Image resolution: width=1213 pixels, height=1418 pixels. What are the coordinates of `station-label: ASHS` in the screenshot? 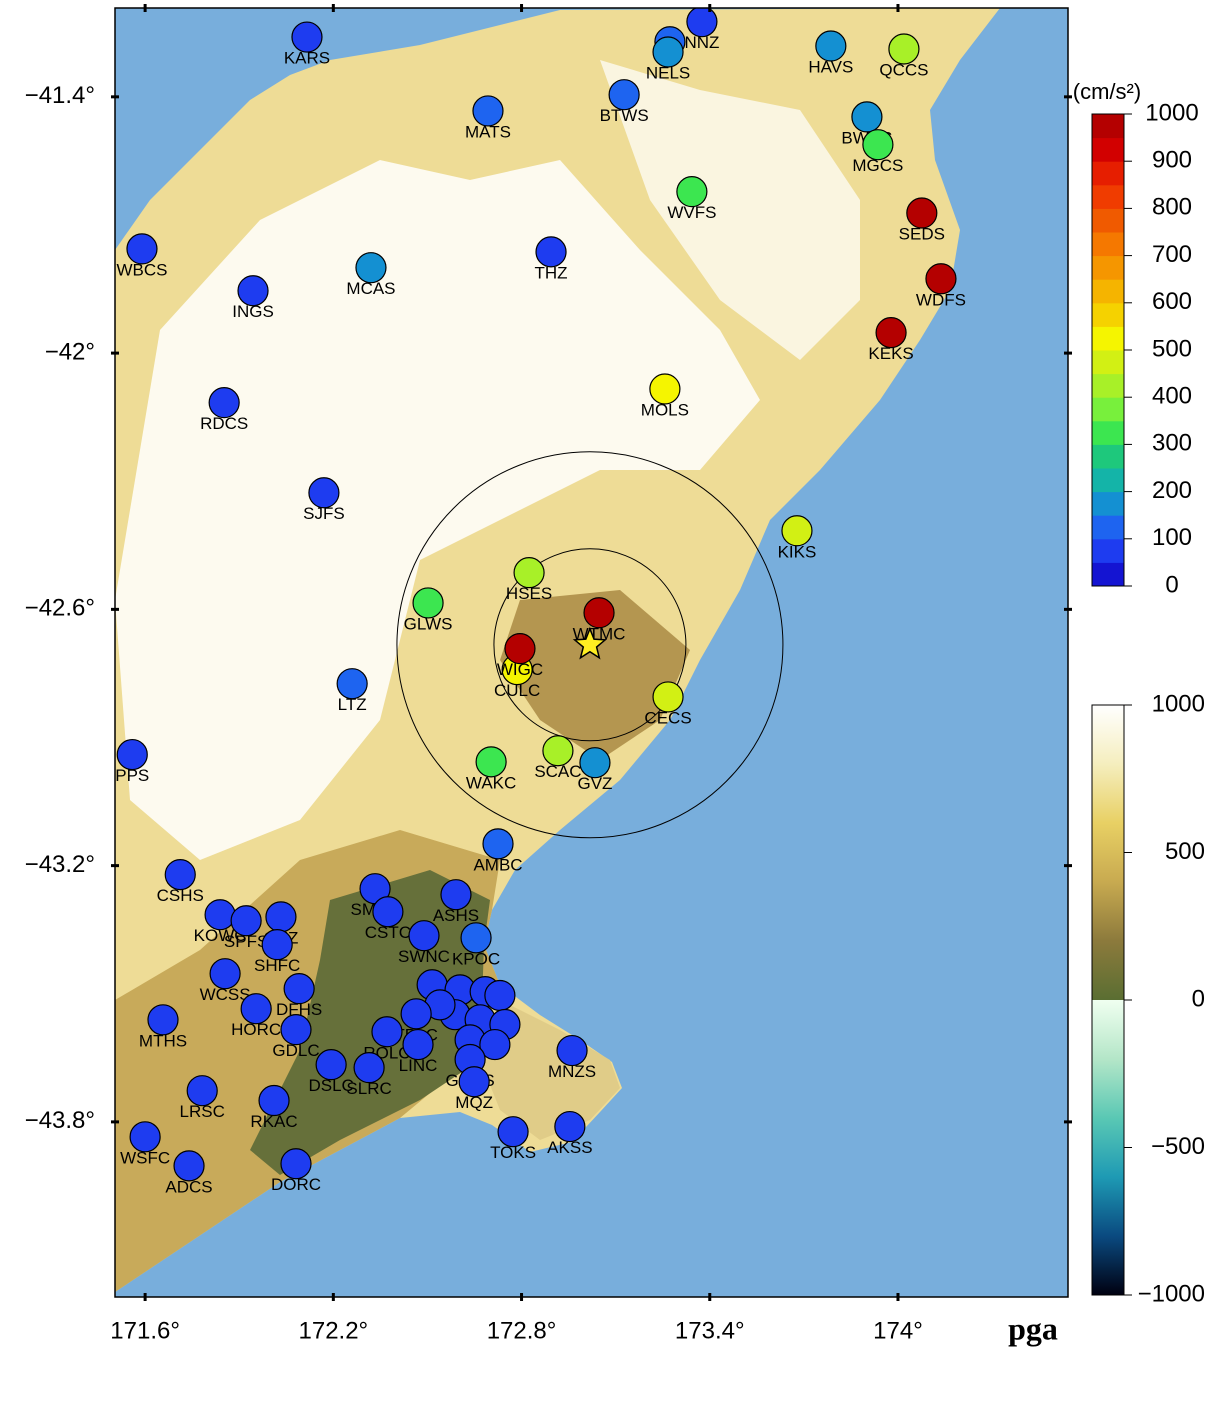 It's located at (456, 915).